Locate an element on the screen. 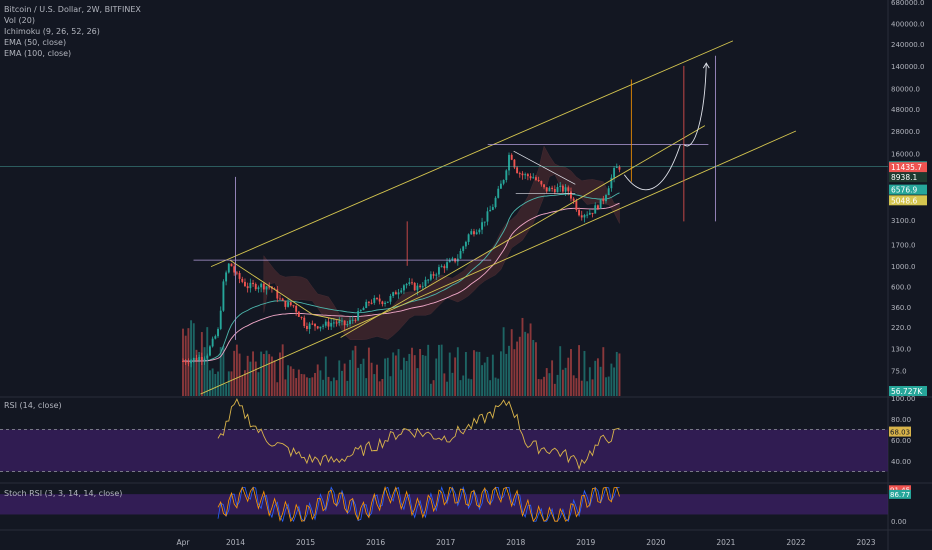 Image resolution: width=932 pixels, height=550 pixels. indicator-ema50: EMA (50, close) is located at coordinates (35, 42).